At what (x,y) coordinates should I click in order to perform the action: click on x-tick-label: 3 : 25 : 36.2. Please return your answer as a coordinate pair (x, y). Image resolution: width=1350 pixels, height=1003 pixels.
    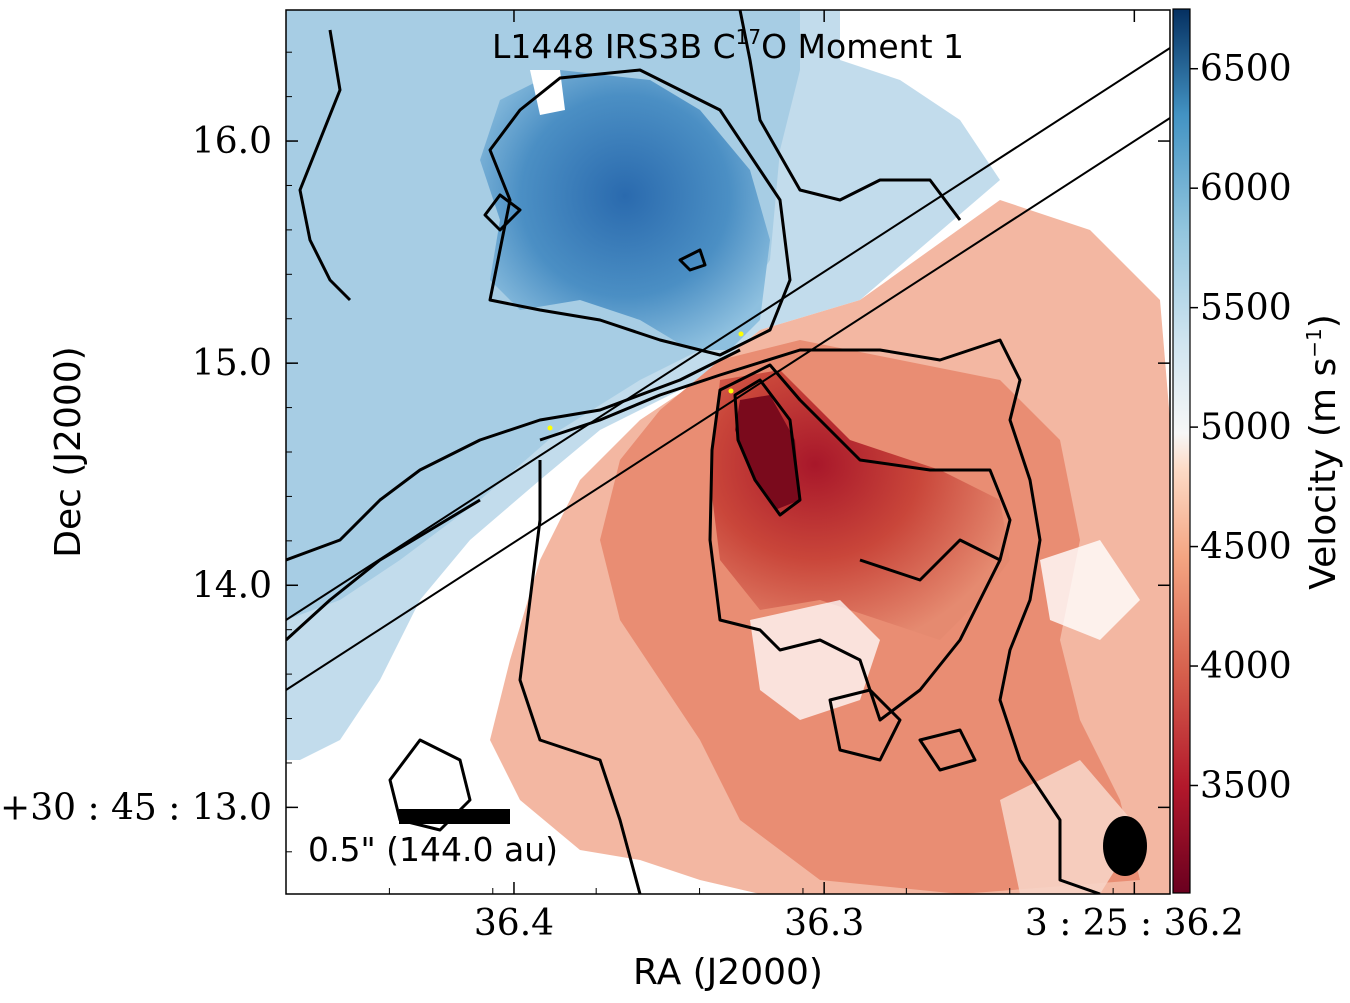
    Looking at the image, I should click on (1134, 923).